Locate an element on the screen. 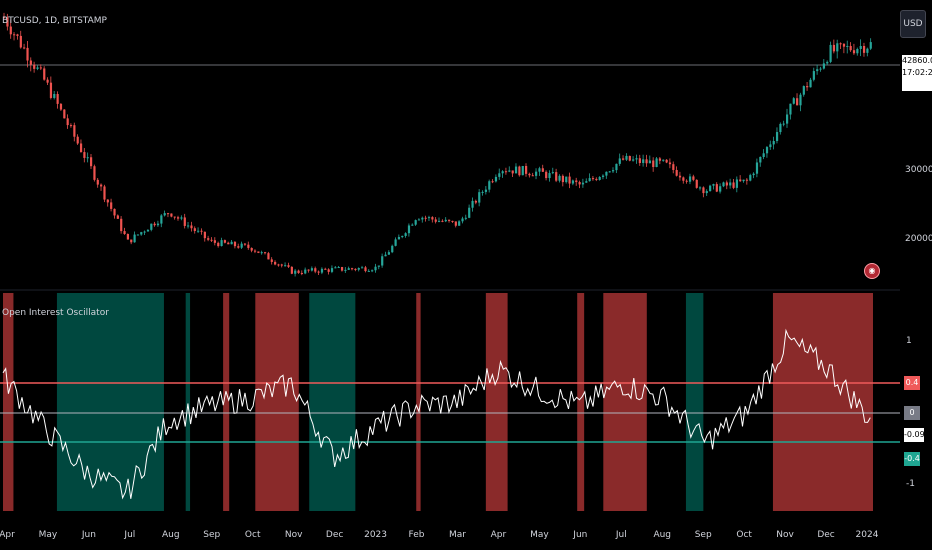 The width and height of the screenshot is (932, 550). currency-button: USD is located at coordinates (913, 24).